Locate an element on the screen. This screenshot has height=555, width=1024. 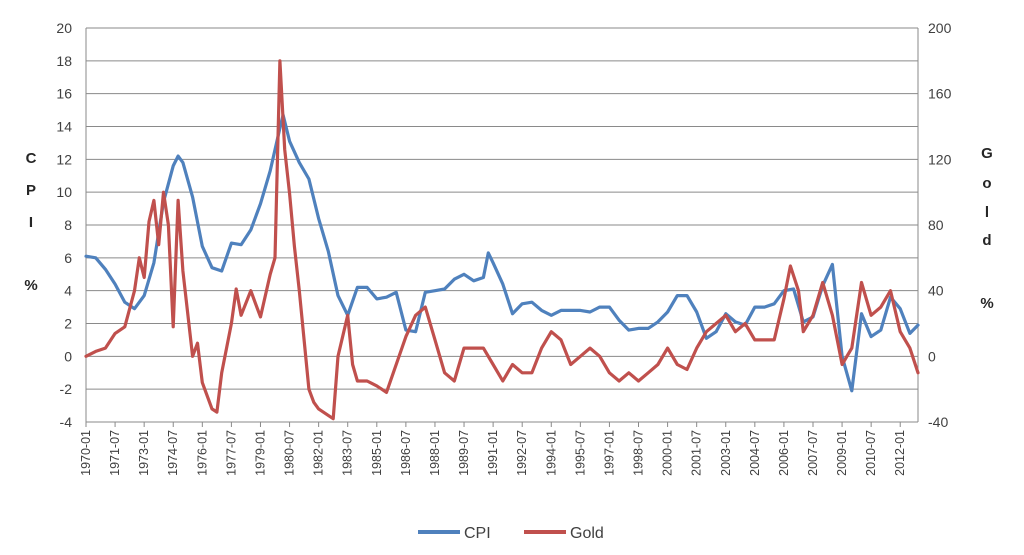
x-tick-label: 2001-07 is located at coordinates (697, 453).